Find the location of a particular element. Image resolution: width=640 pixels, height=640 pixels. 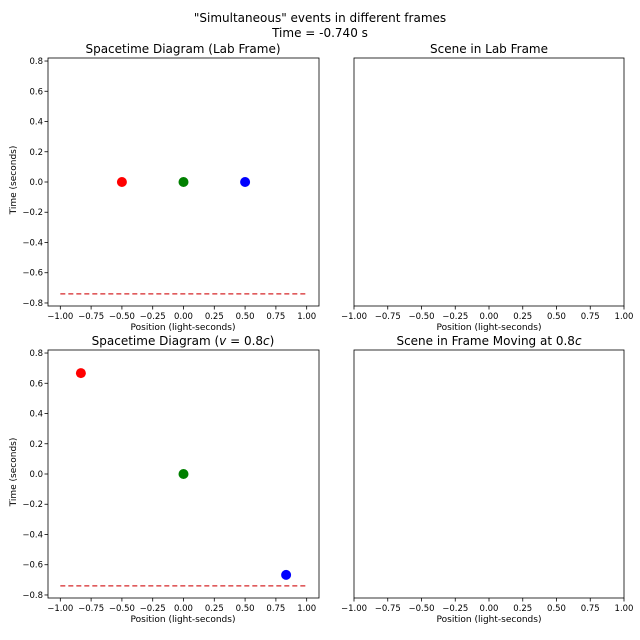

title-part: = 0.8 is located at coordinates (244, 341).